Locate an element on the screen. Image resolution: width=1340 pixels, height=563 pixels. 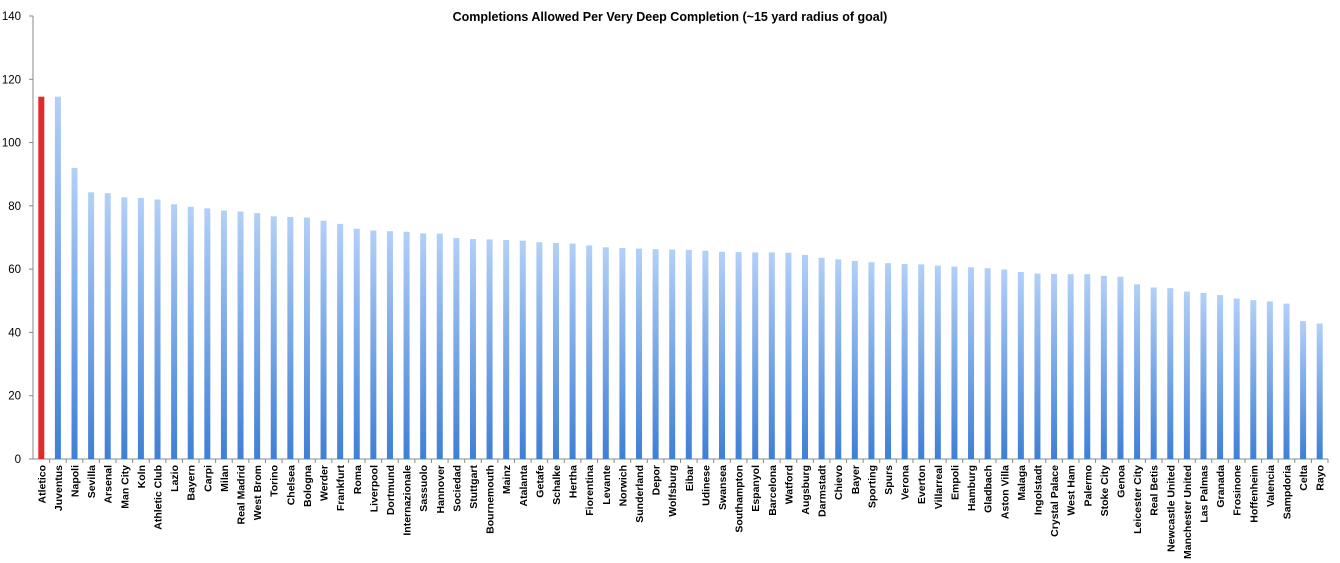
x-tick-label: Fiorentina is located at coordinates (590, 490).